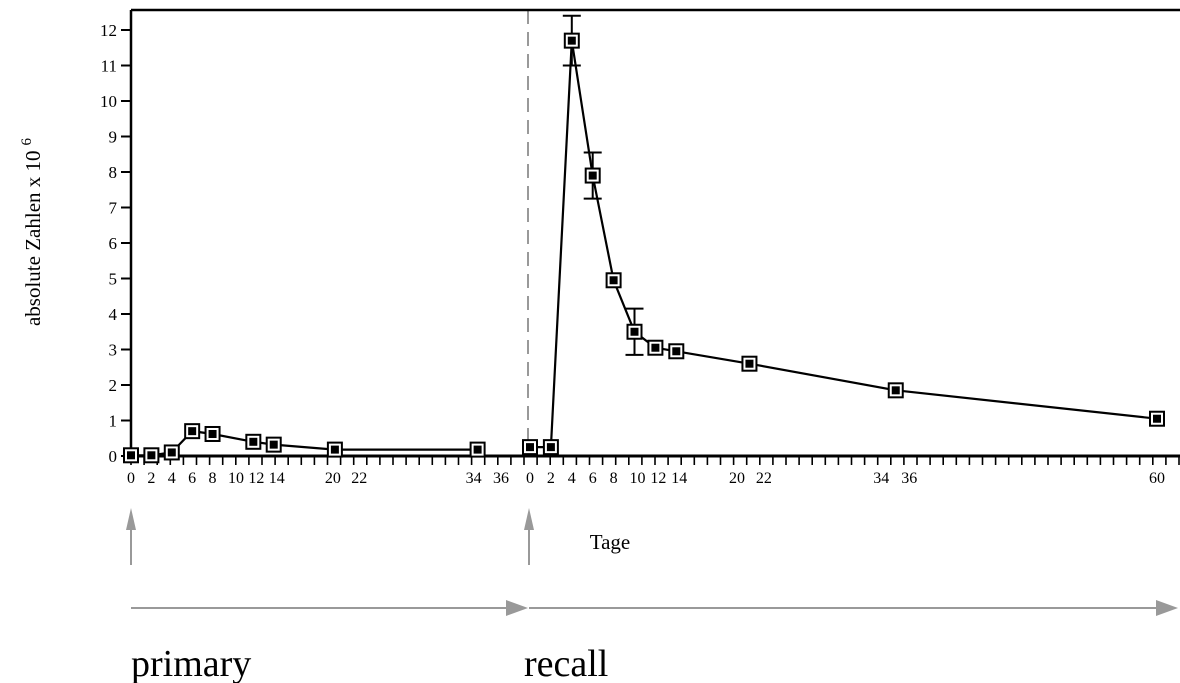 This screenshot has width=1180, height=683. What do you see at coordinates (113, 421) in the screenshot?
I see `y-tick-label: 1` at bounding box center [113, 421].